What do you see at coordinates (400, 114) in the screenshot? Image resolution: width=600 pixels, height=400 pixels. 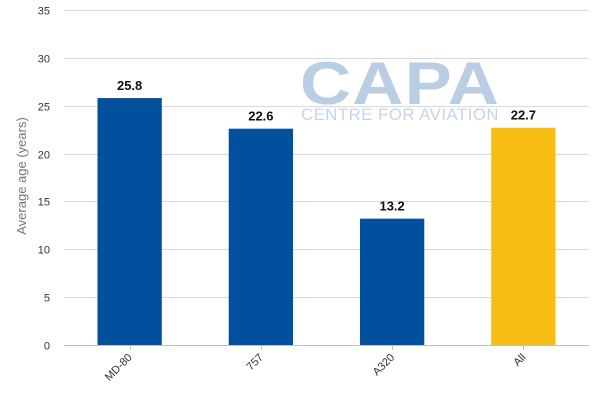 I see `watermark-subtitle: CENTRE FOR AVIATION` at bounding box center [400, 114].